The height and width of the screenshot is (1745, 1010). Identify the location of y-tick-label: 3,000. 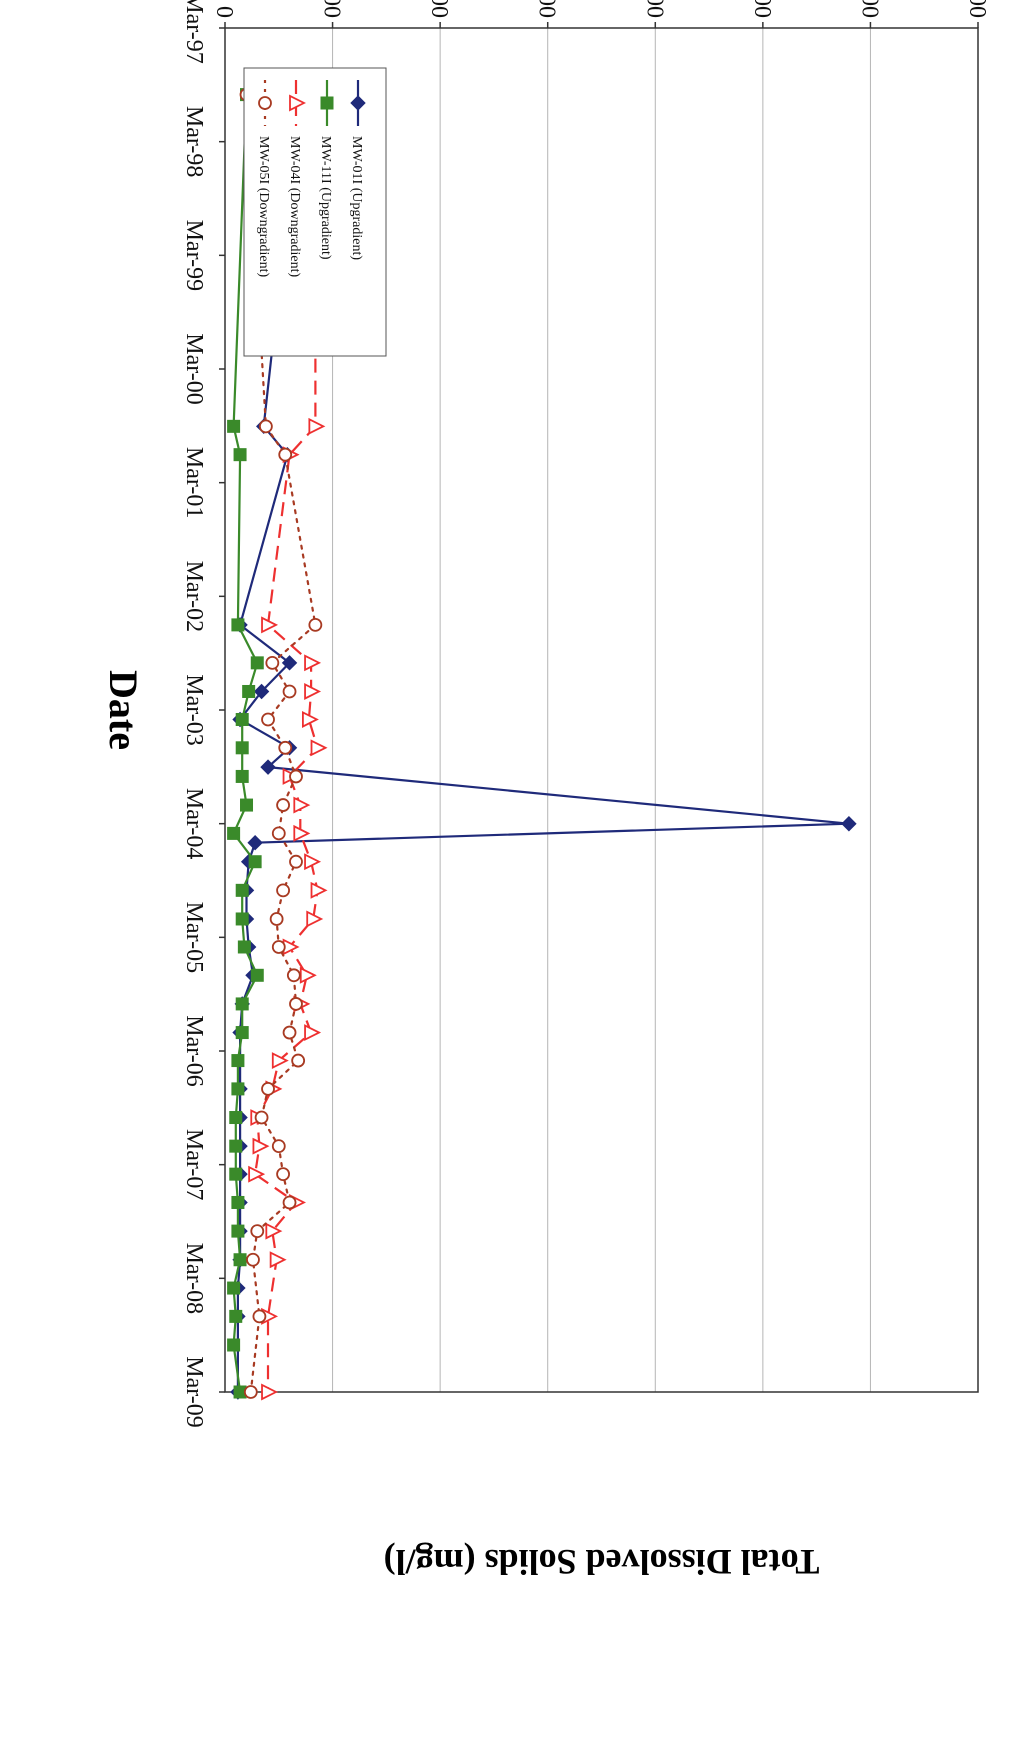
(869, 9).